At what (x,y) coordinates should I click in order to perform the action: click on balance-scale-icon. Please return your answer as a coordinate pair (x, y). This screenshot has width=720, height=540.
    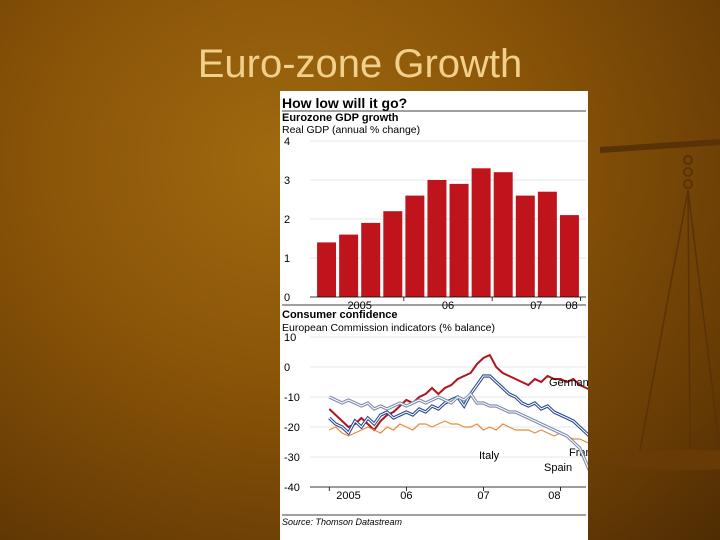
    Looking at the image, I should click on (660, 304).